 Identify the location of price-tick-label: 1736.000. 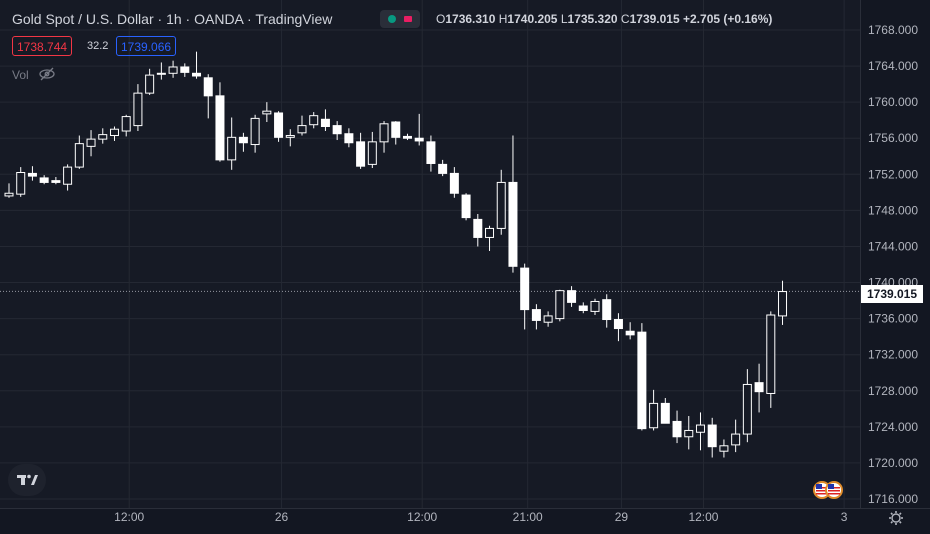
(893, 319).